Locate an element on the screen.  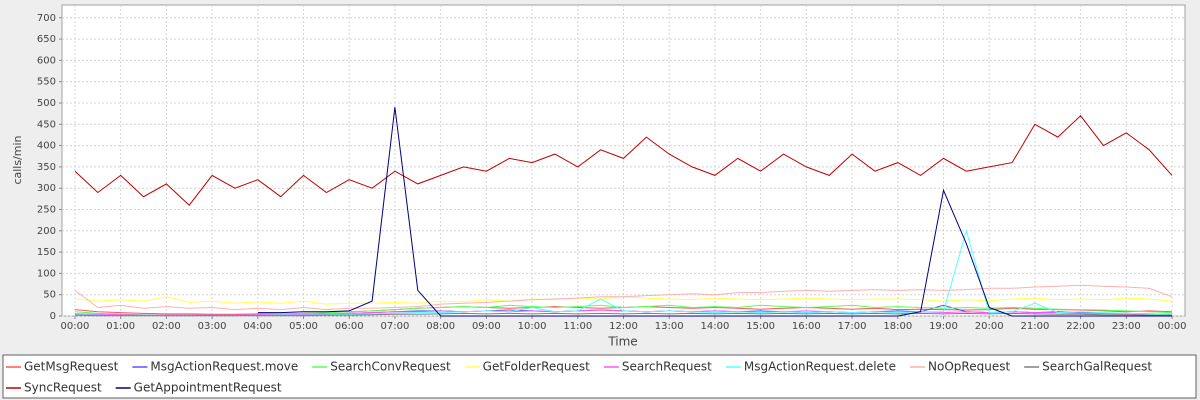
legend-label: NoOpRequest is located at coordinates (969, 367).